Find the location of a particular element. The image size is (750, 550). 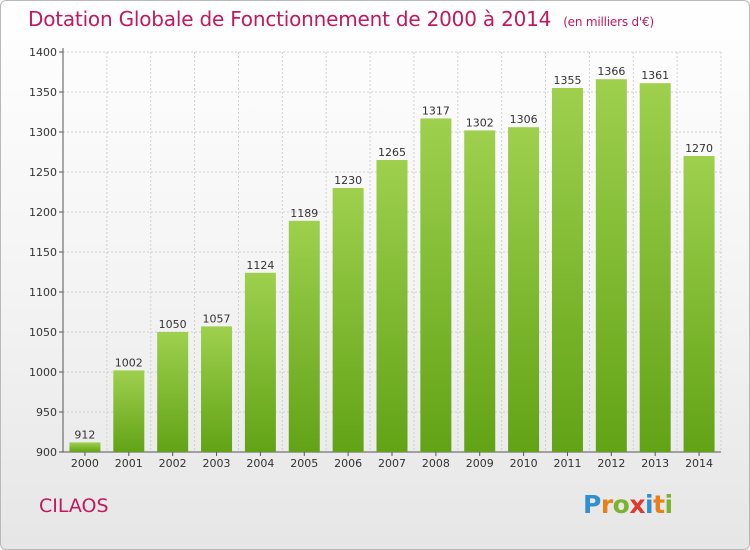

y-tick-label: 1200 is located at coordinates (43, 212).